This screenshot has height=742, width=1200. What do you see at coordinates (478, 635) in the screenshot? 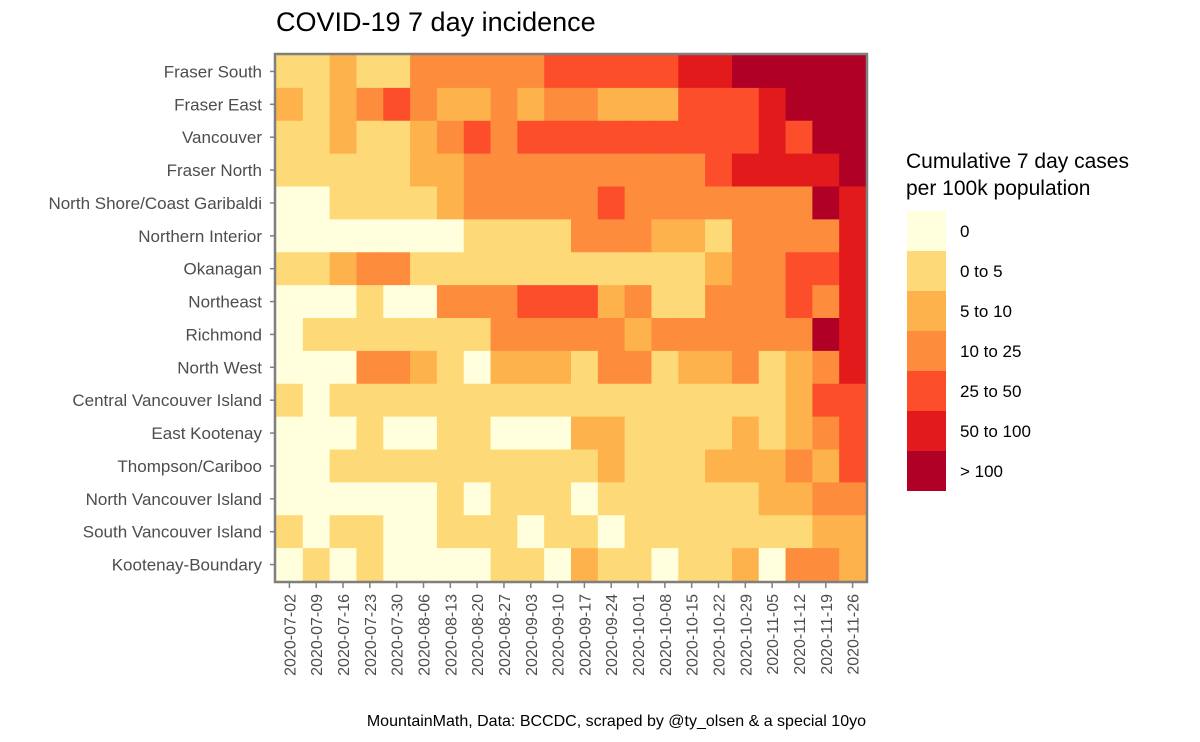
I see `x-tick-label: 2020-08-20` at bounding box center [478, 635].